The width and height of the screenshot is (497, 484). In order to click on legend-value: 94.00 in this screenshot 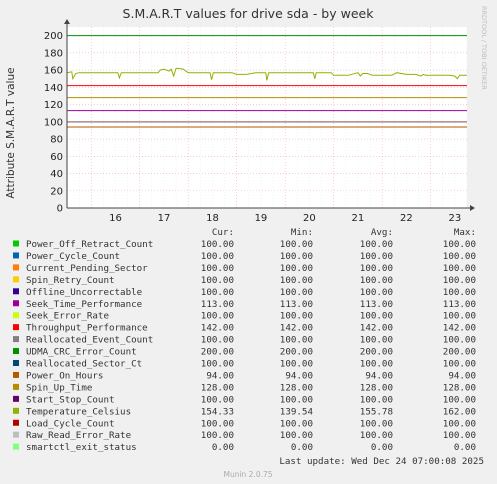, I will do `click(220, 375)`.